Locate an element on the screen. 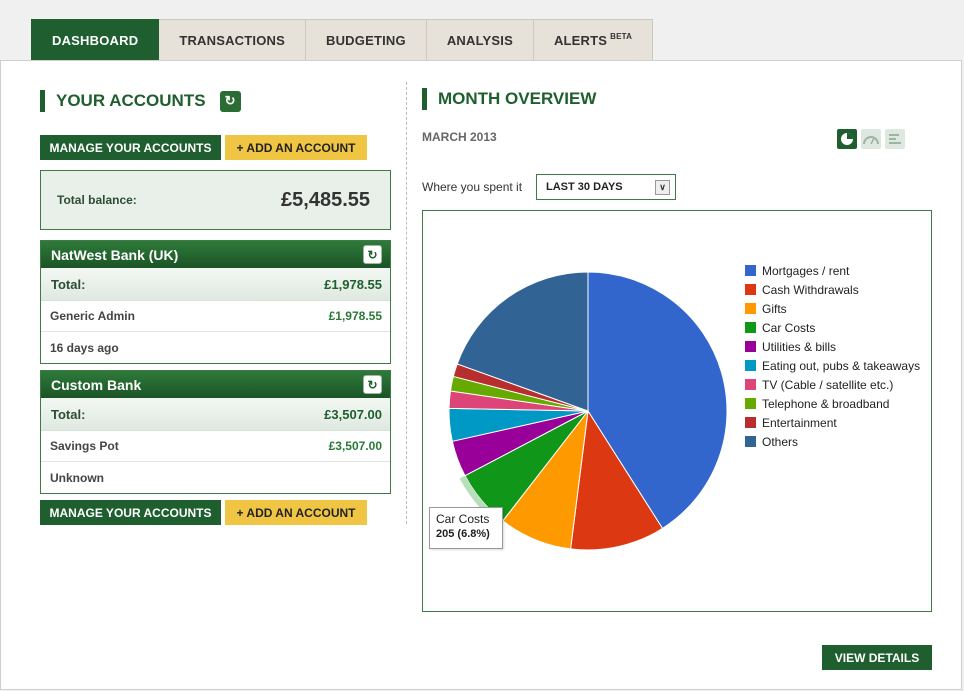 This screenshot has width=964, height=691. bank-total-value: £1,978.55 is located at coordinates (353, 284).